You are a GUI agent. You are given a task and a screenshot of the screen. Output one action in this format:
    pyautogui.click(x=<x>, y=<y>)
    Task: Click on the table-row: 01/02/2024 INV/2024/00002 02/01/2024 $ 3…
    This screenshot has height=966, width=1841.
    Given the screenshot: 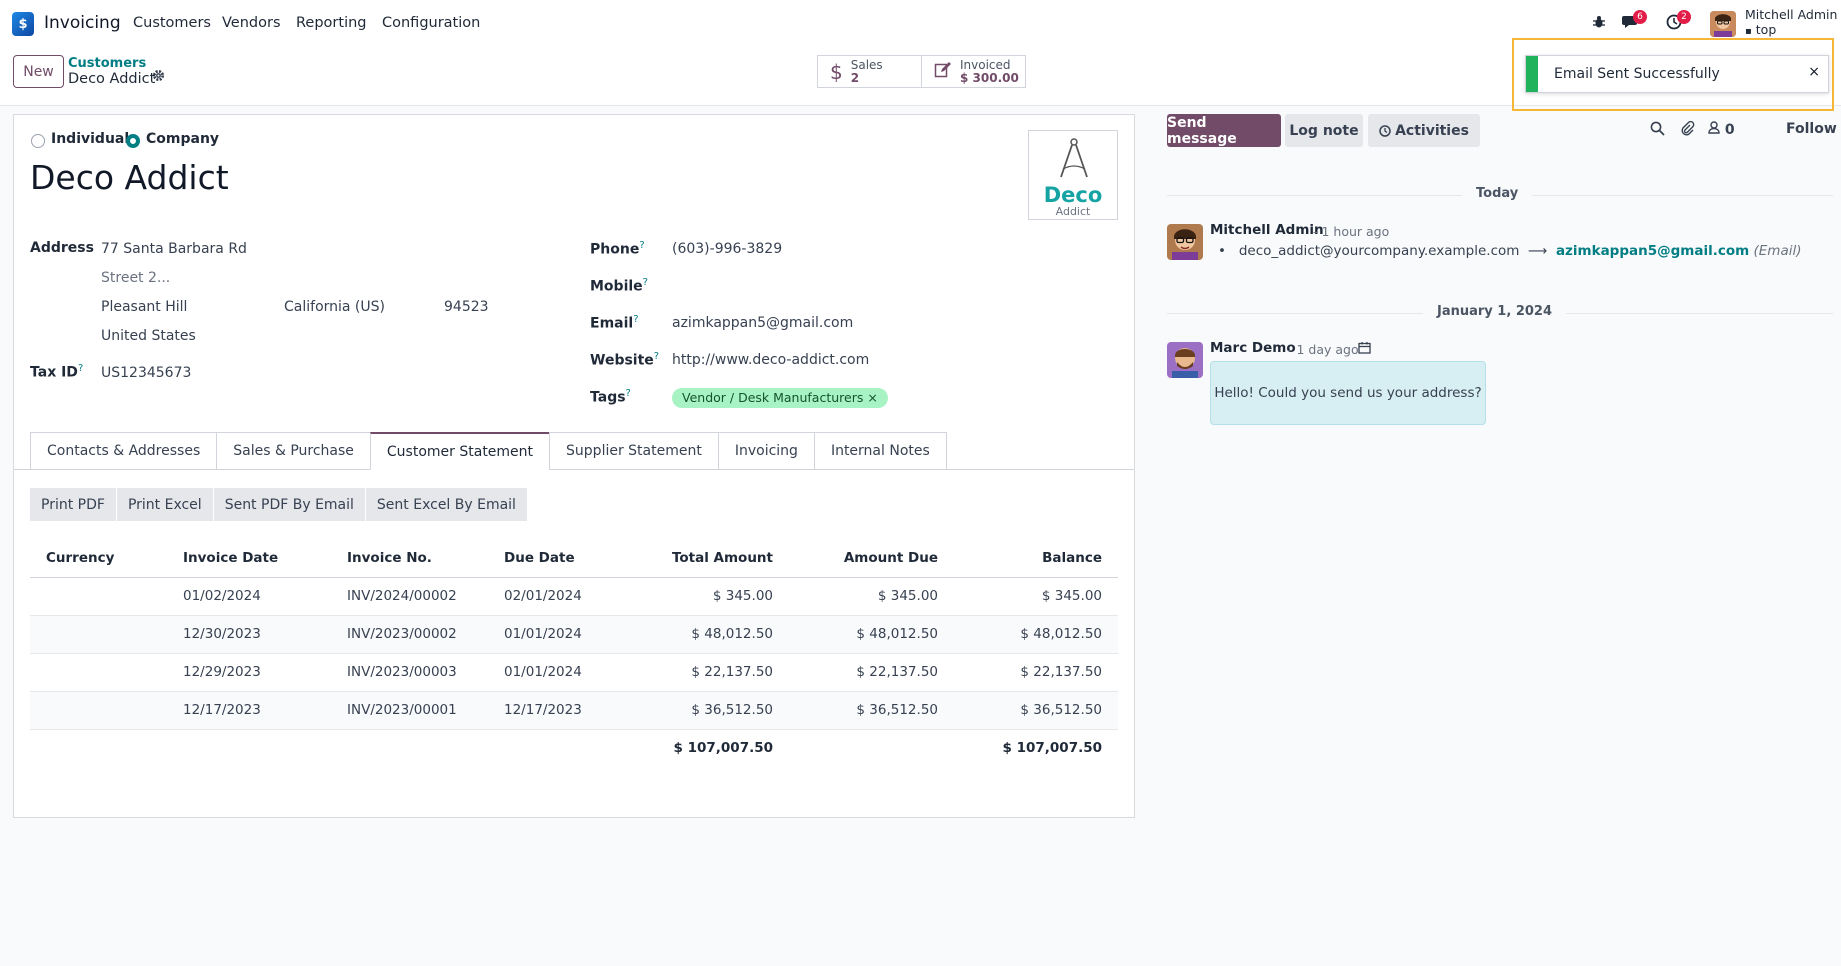 What is the action you would take?
    pyautogui.click(x=574, y=596)
    